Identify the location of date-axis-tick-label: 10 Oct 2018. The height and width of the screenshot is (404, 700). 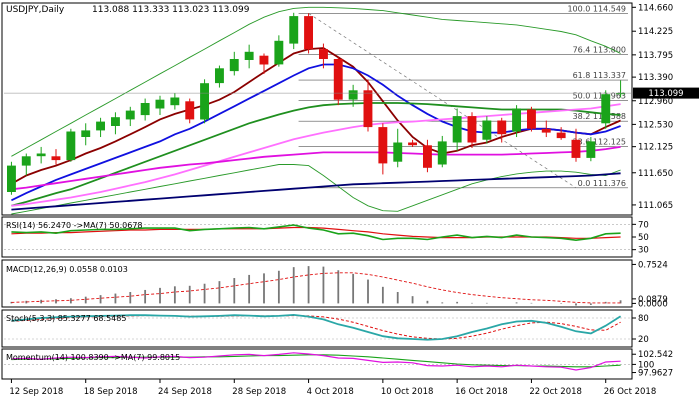
(407, 392).